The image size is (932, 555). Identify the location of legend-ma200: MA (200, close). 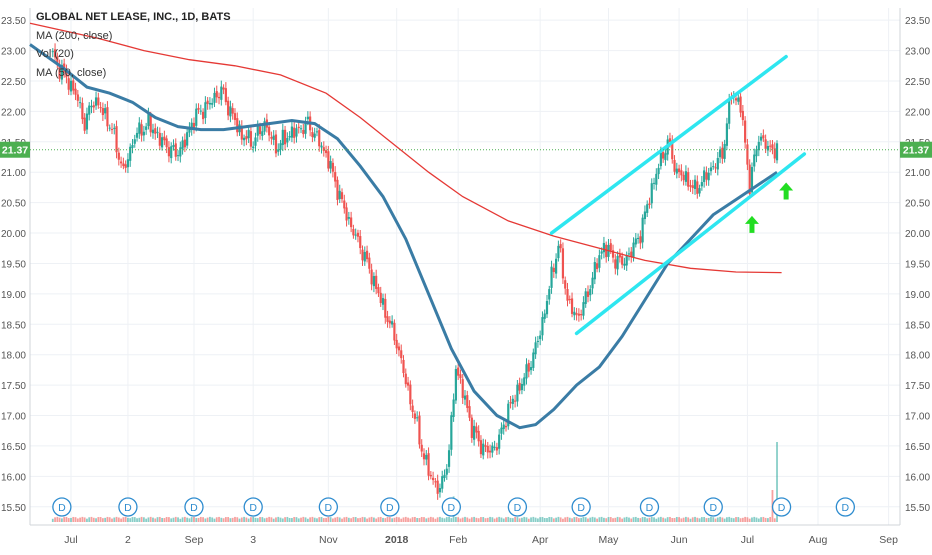
(74, 35).